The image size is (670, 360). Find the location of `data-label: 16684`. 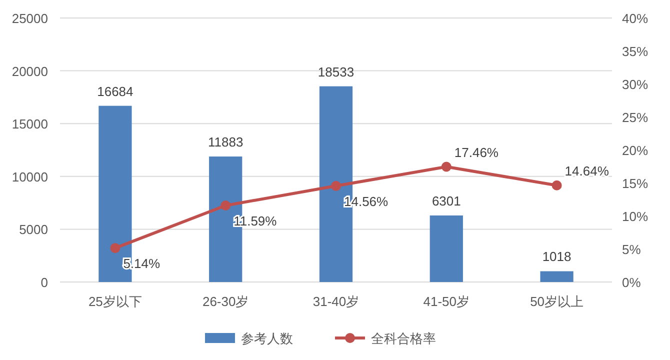

data-label: 16684 is located at coordinates (115, 91).